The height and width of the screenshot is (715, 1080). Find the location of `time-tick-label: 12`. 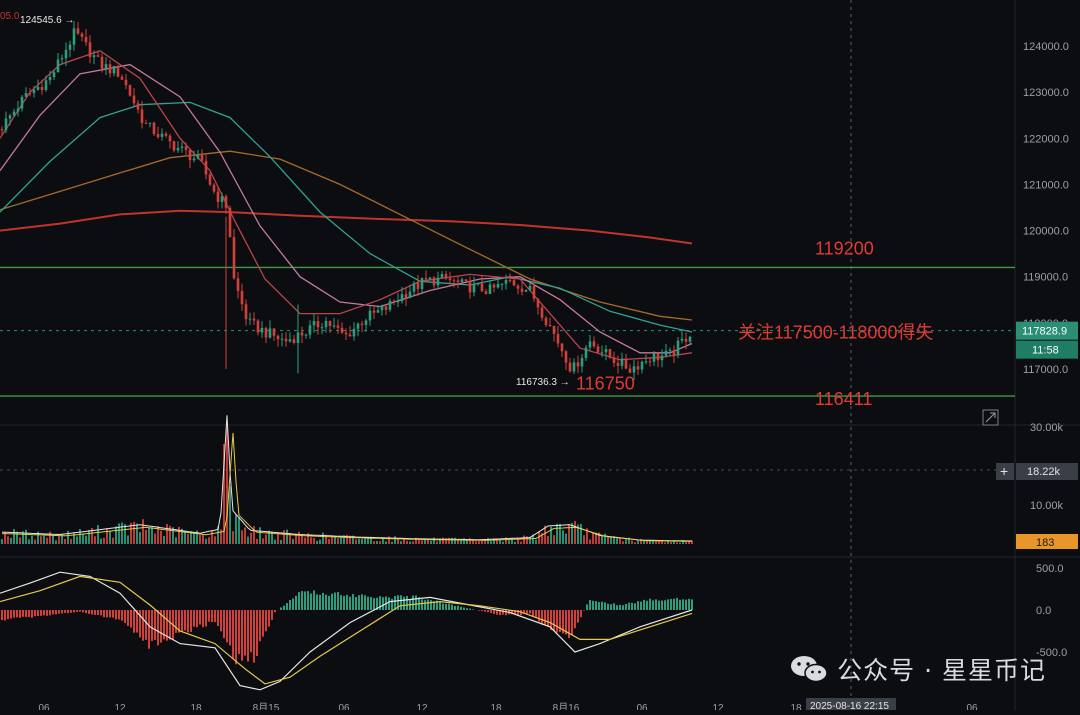

time-tick-label: 12 is located at coordinates (120, 706).